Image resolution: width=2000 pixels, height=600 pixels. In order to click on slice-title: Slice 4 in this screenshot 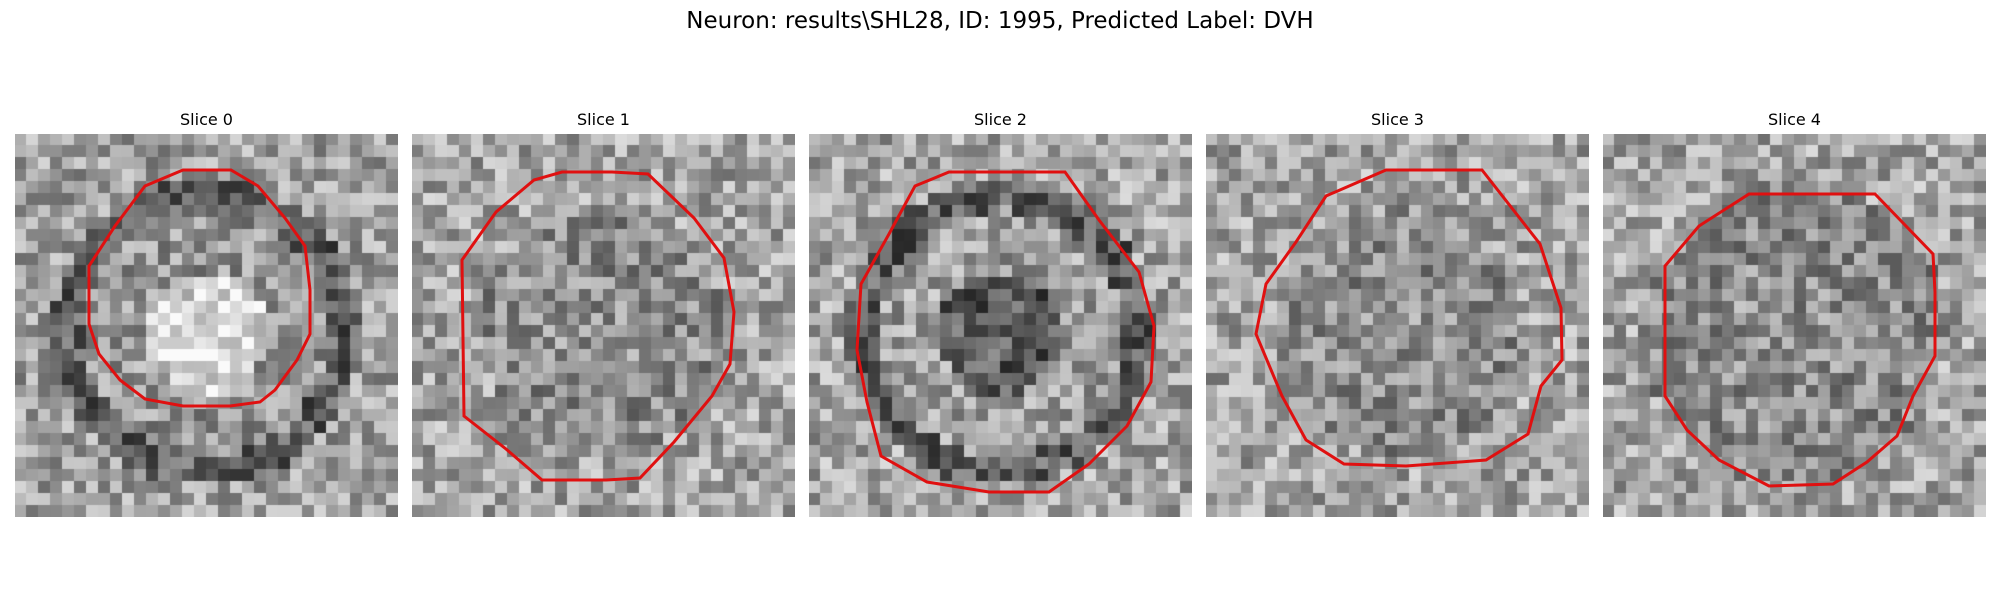, I will do `click(1794, 119)`.